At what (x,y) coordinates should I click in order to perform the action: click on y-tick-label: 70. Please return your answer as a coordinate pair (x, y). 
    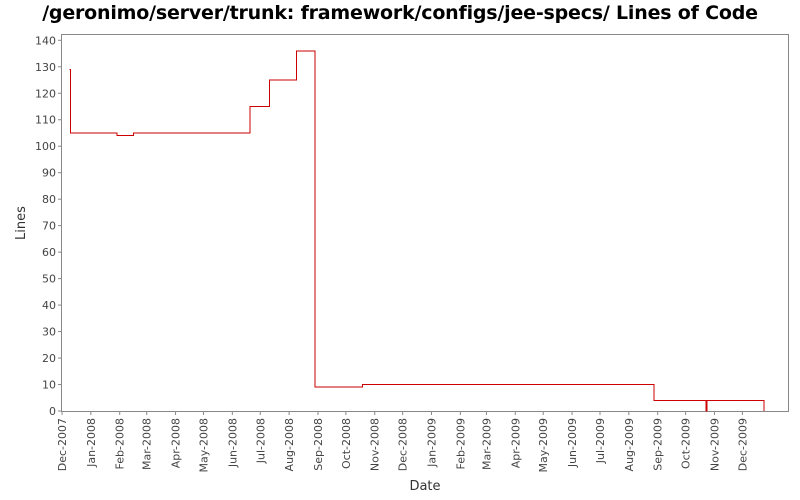
    Looking at the image, I should click on (49, 226).